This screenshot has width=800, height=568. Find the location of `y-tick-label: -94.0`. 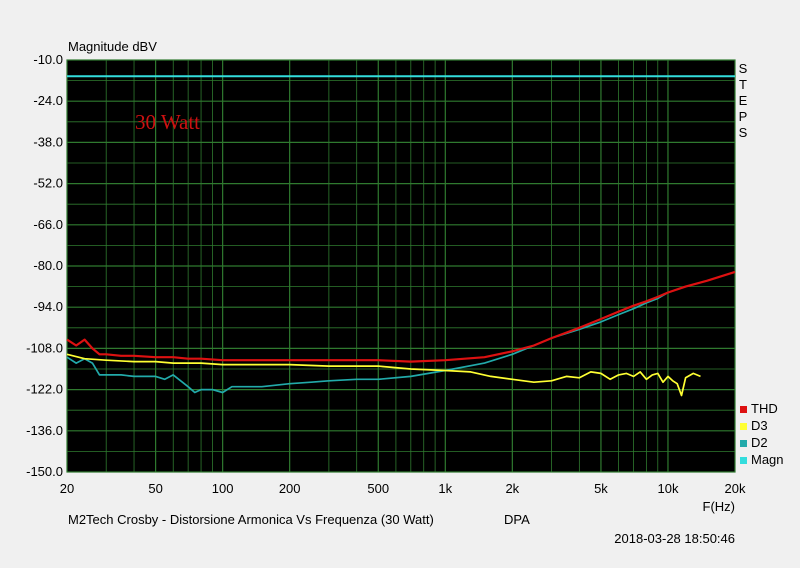

y-tick-label: -94.0 is located at coordinates (48, 306).